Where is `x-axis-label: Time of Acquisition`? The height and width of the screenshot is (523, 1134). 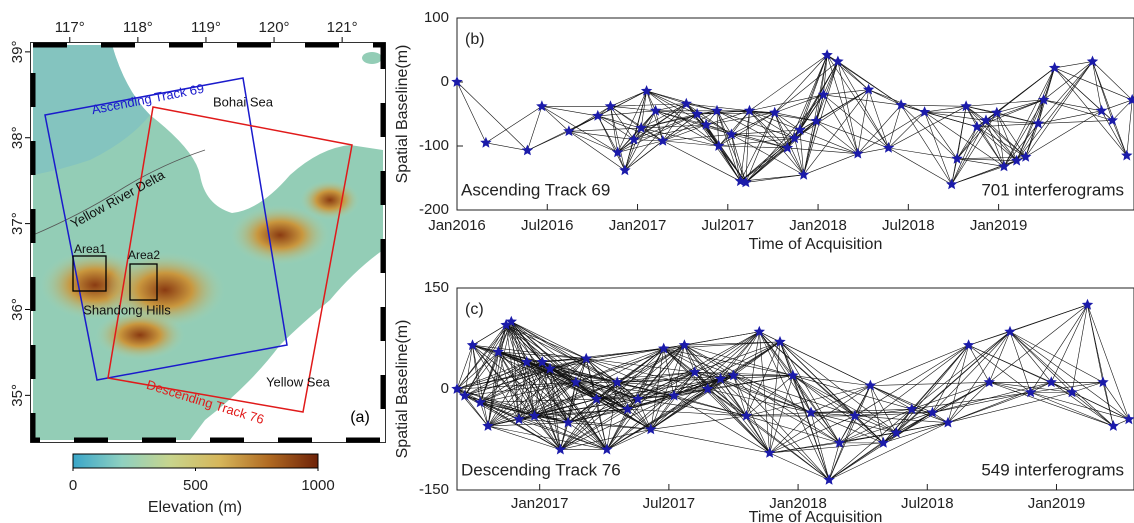
x-axis-label: Time of Acquisition is located at coordinates (816, 244).